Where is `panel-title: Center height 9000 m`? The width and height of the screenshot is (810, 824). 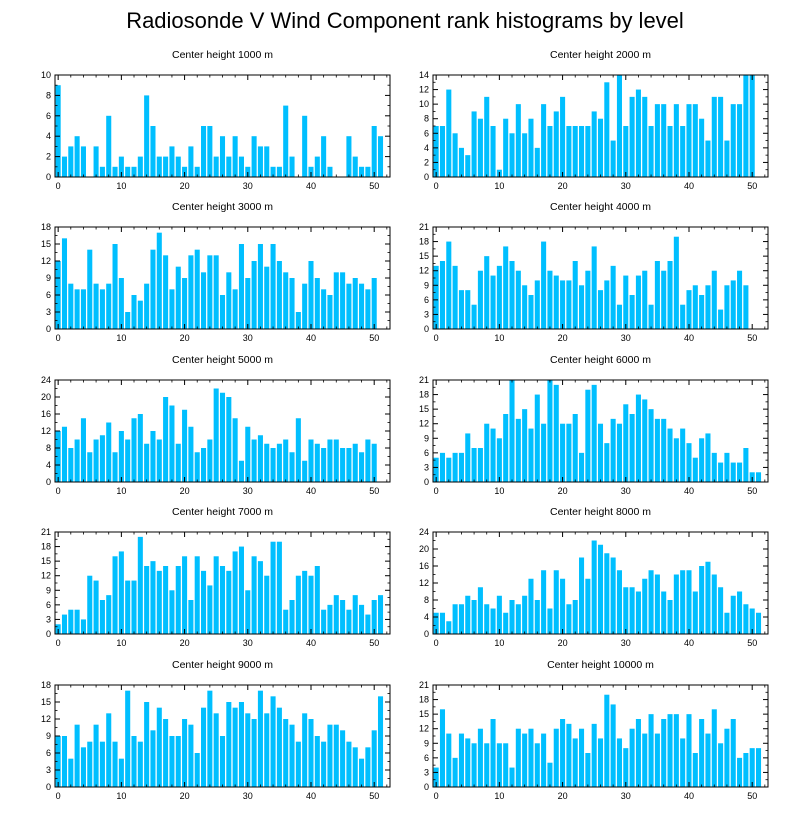
panel-title: Center height 9000 m is located at coordinates (222, 665).